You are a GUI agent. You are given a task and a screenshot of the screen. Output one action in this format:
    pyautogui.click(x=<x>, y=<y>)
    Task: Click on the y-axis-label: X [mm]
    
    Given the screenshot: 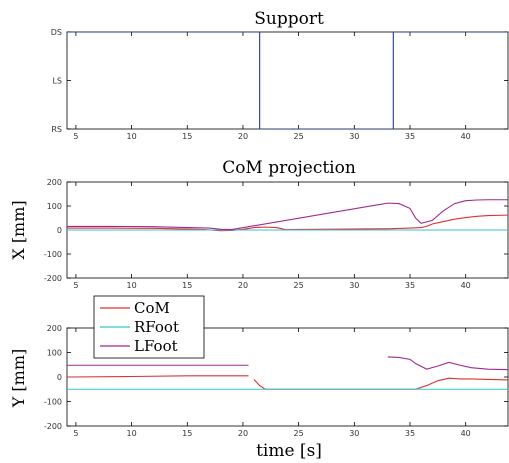 What is the action you would take?
    pyautogui.click(x=18, y=229)
    